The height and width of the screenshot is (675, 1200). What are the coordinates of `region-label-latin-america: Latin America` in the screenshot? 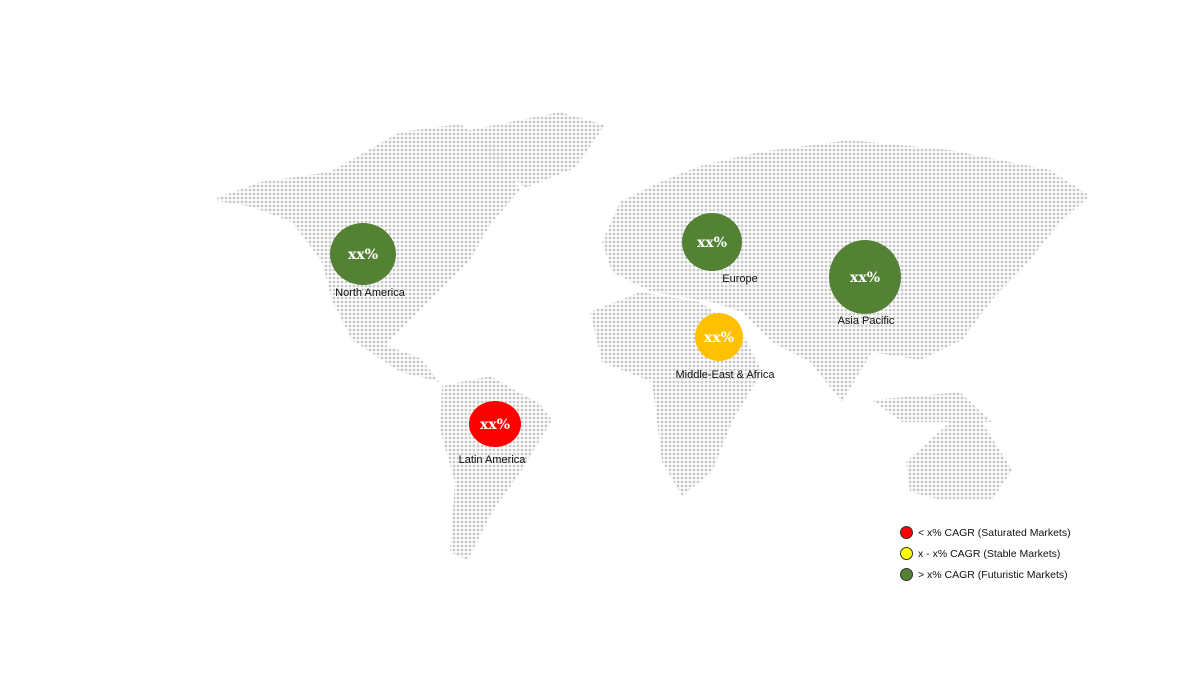 It's located at (492, 460).